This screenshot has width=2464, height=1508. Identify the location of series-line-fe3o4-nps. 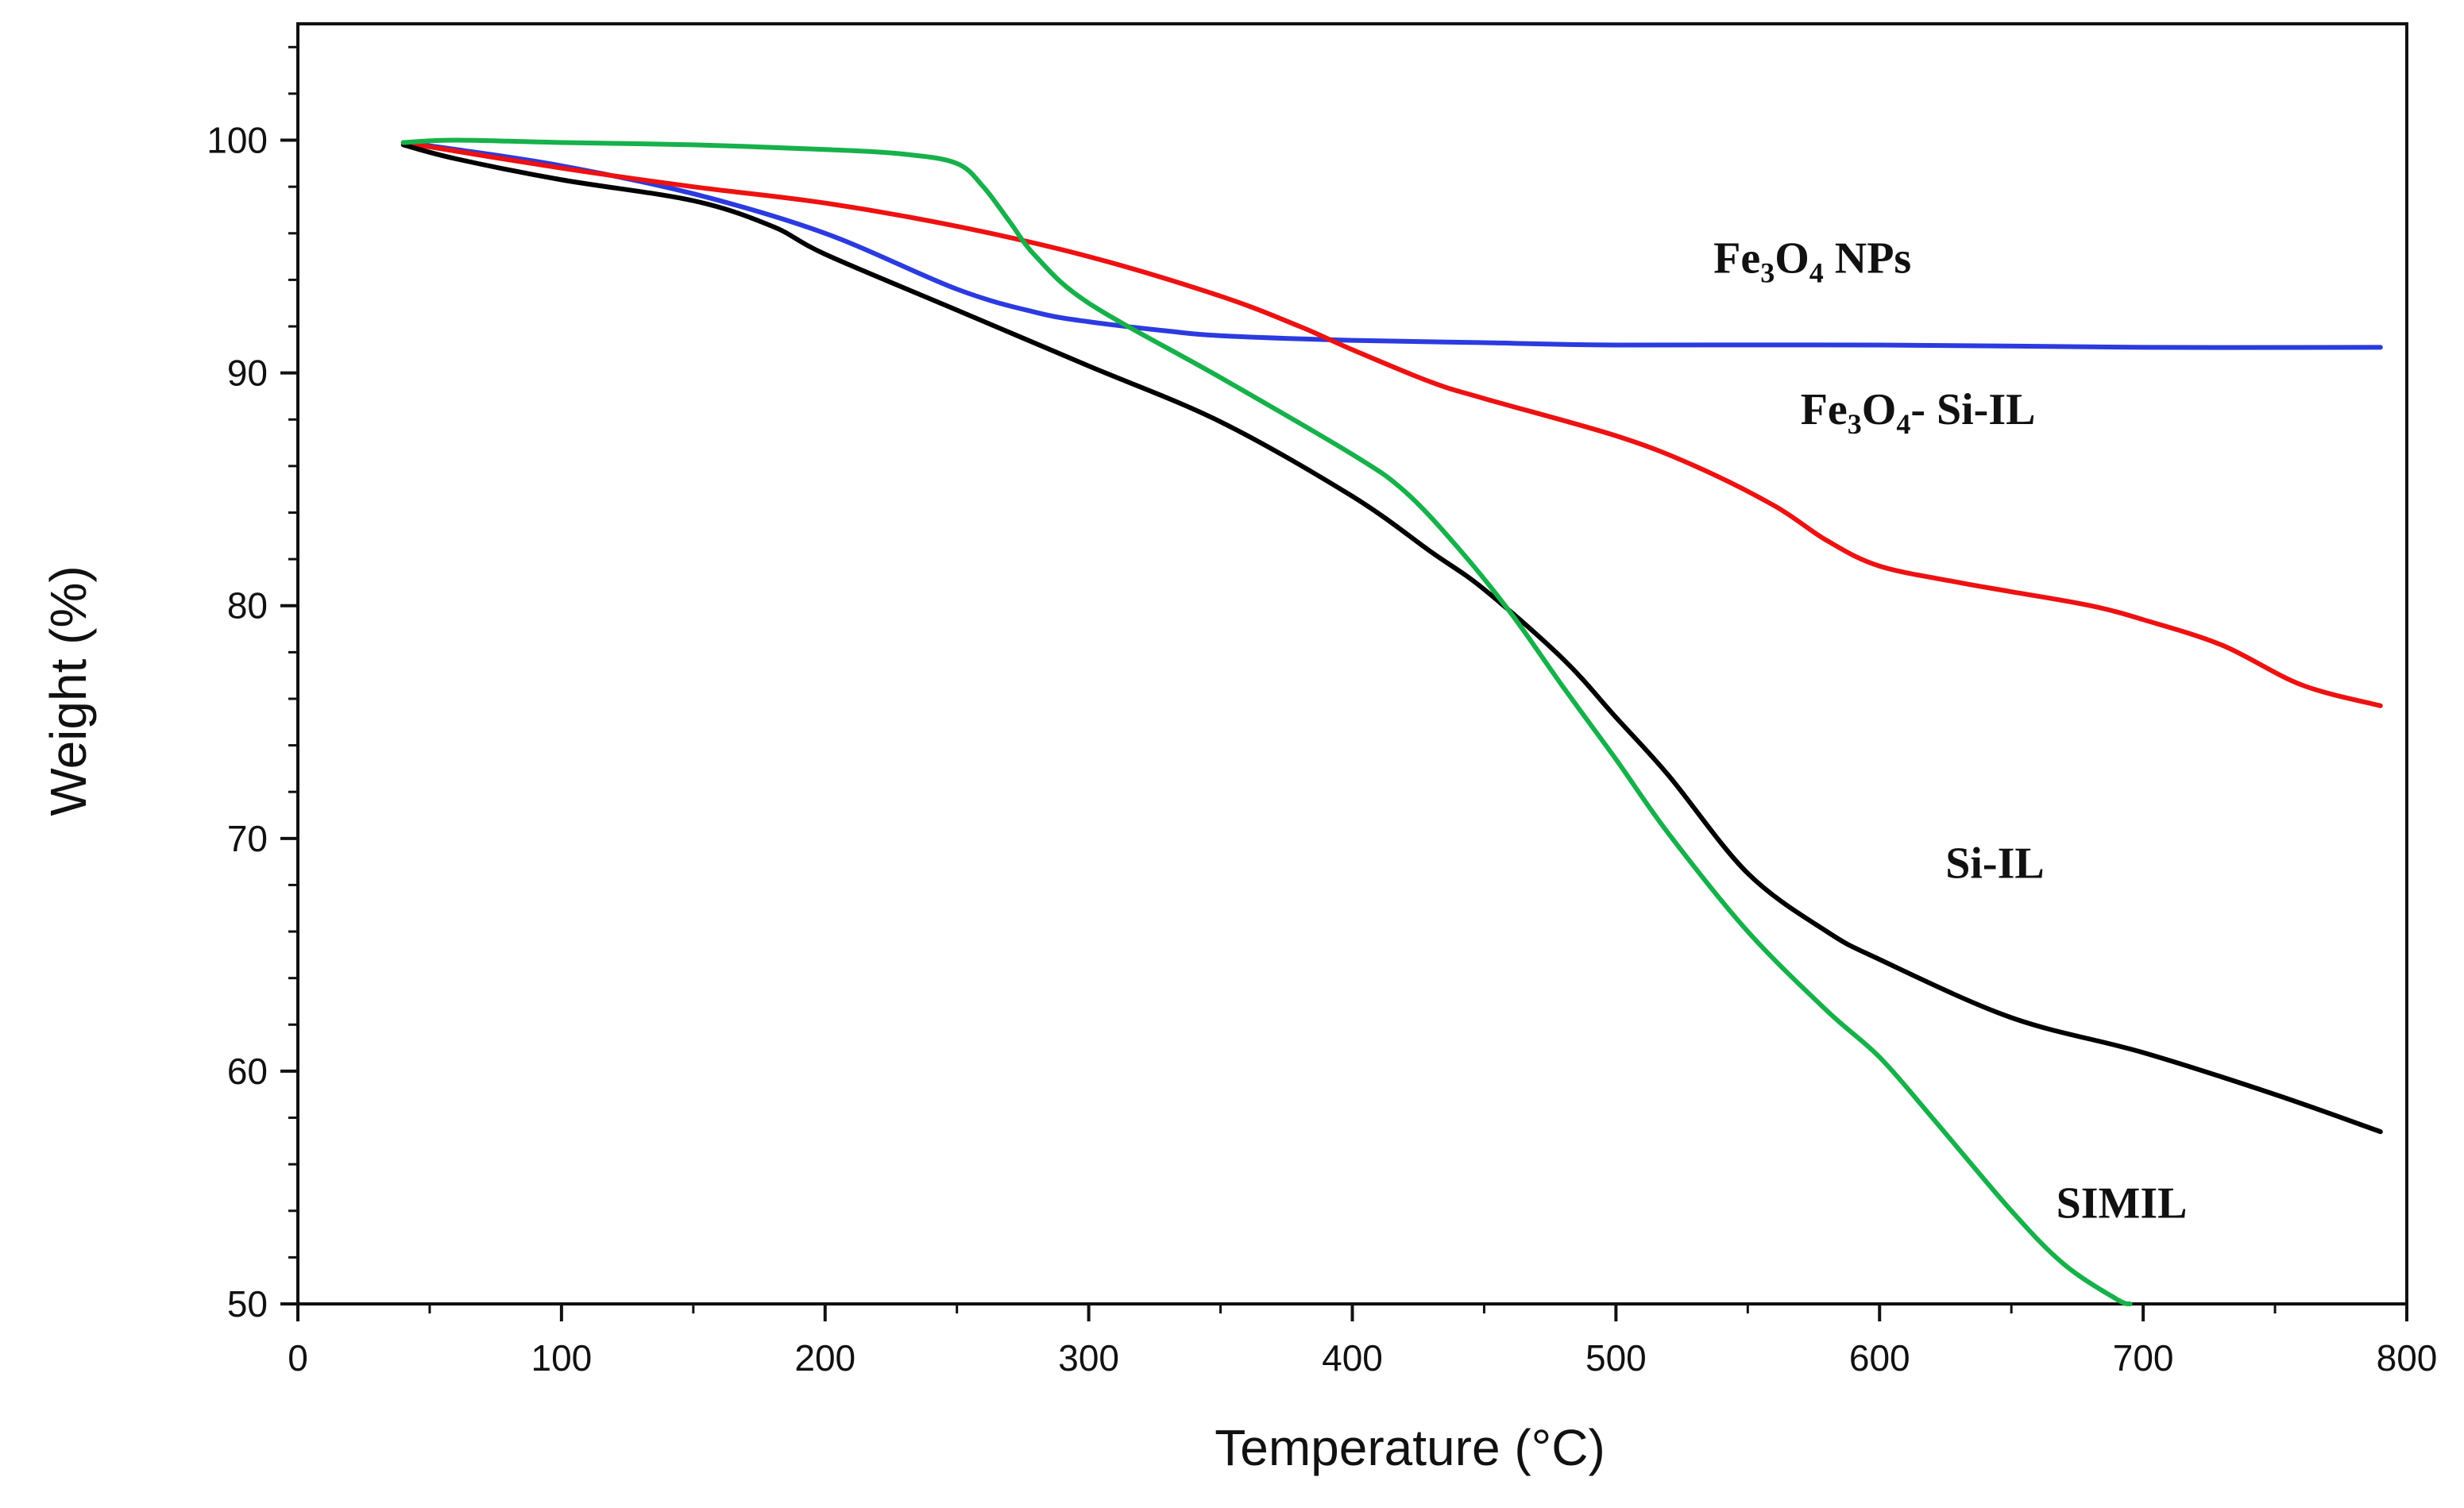
(1391, 245).